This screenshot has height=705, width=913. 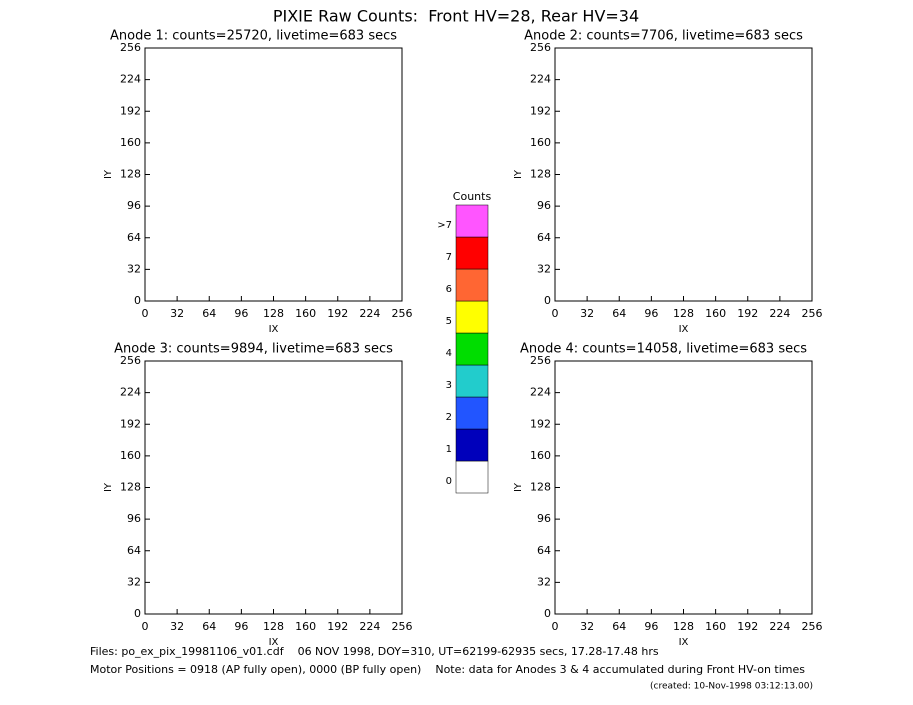 What do you see at coordinates (449, 449) in the screenshot?
I see `colorbar-label: 1` at bounding box center [449, 449].